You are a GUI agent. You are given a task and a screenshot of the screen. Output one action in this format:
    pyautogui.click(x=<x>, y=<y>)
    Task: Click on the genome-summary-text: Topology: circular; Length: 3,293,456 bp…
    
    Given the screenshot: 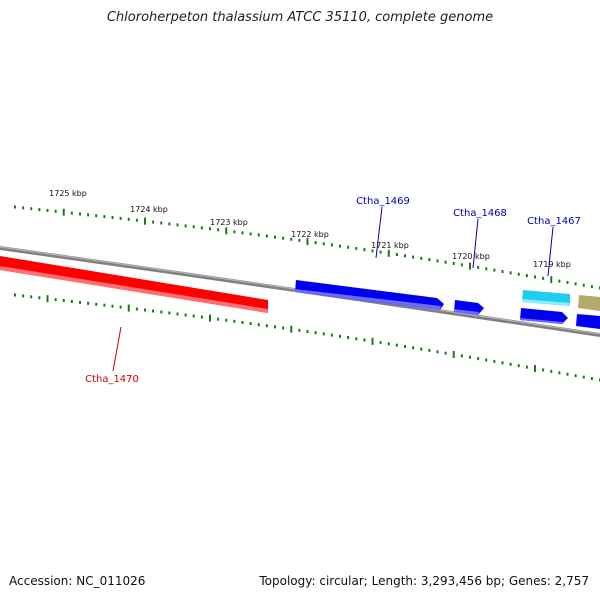 What is the action you would take?
    pyautogui.click(x=424, y=581)
    